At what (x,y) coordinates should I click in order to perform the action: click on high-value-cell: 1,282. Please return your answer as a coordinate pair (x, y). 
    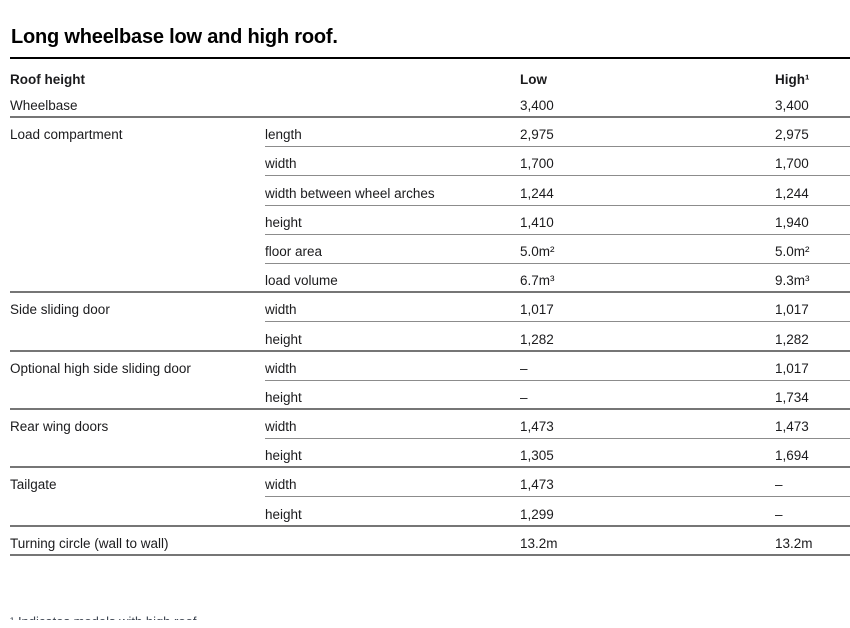
    Looking at the image, I should click on (792, 339).